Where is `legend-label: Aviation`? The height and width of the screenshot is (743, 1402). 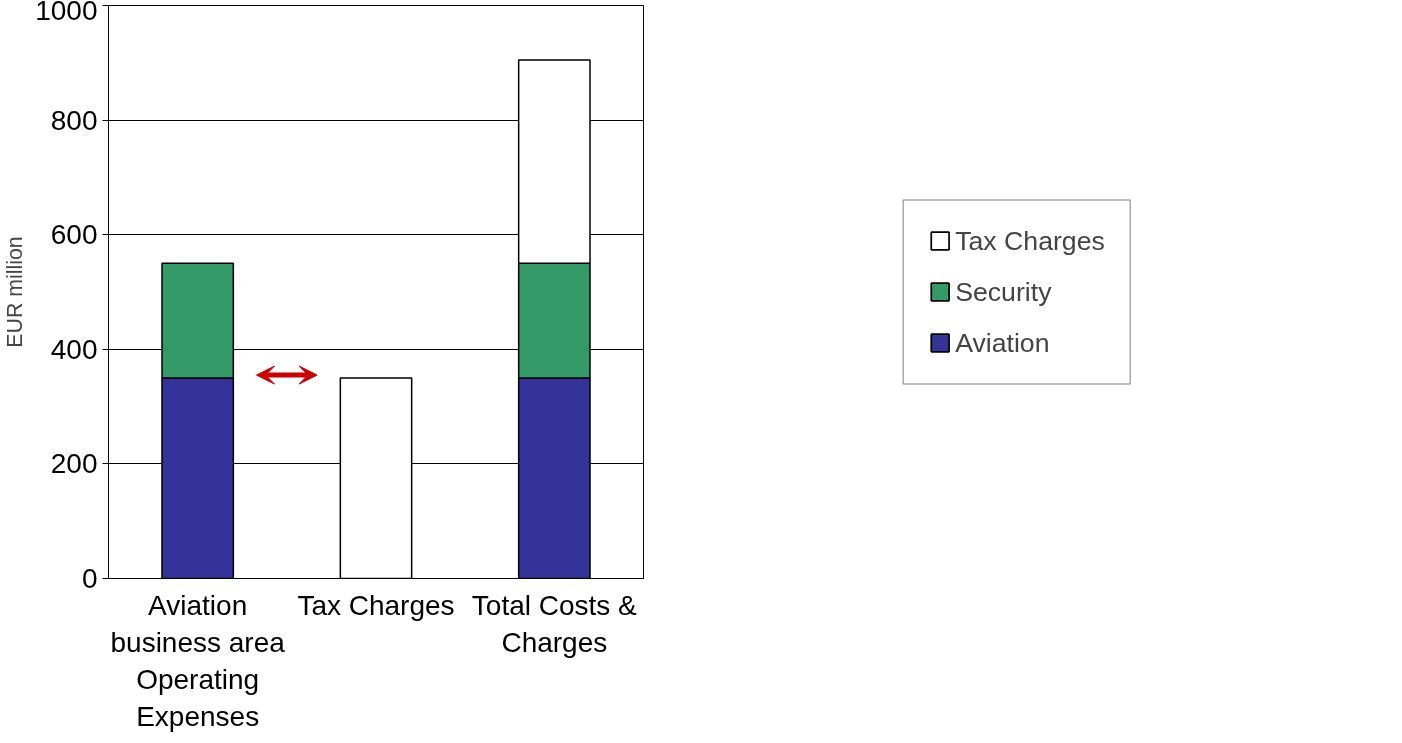 legend-label: Aviation is located at coordinates (1002, 342).